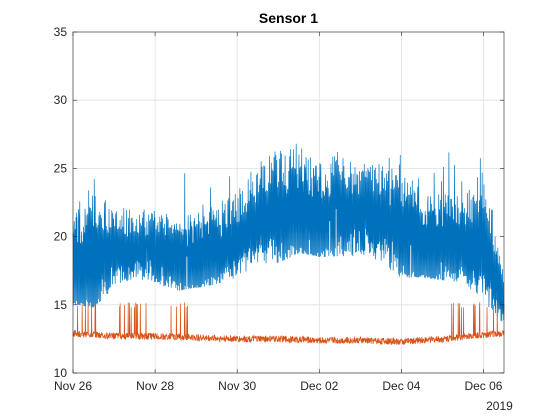  Describe the element at coordinates (499, 406) in the screenshot. I see `x-axis-year-label: 2019` at that location.